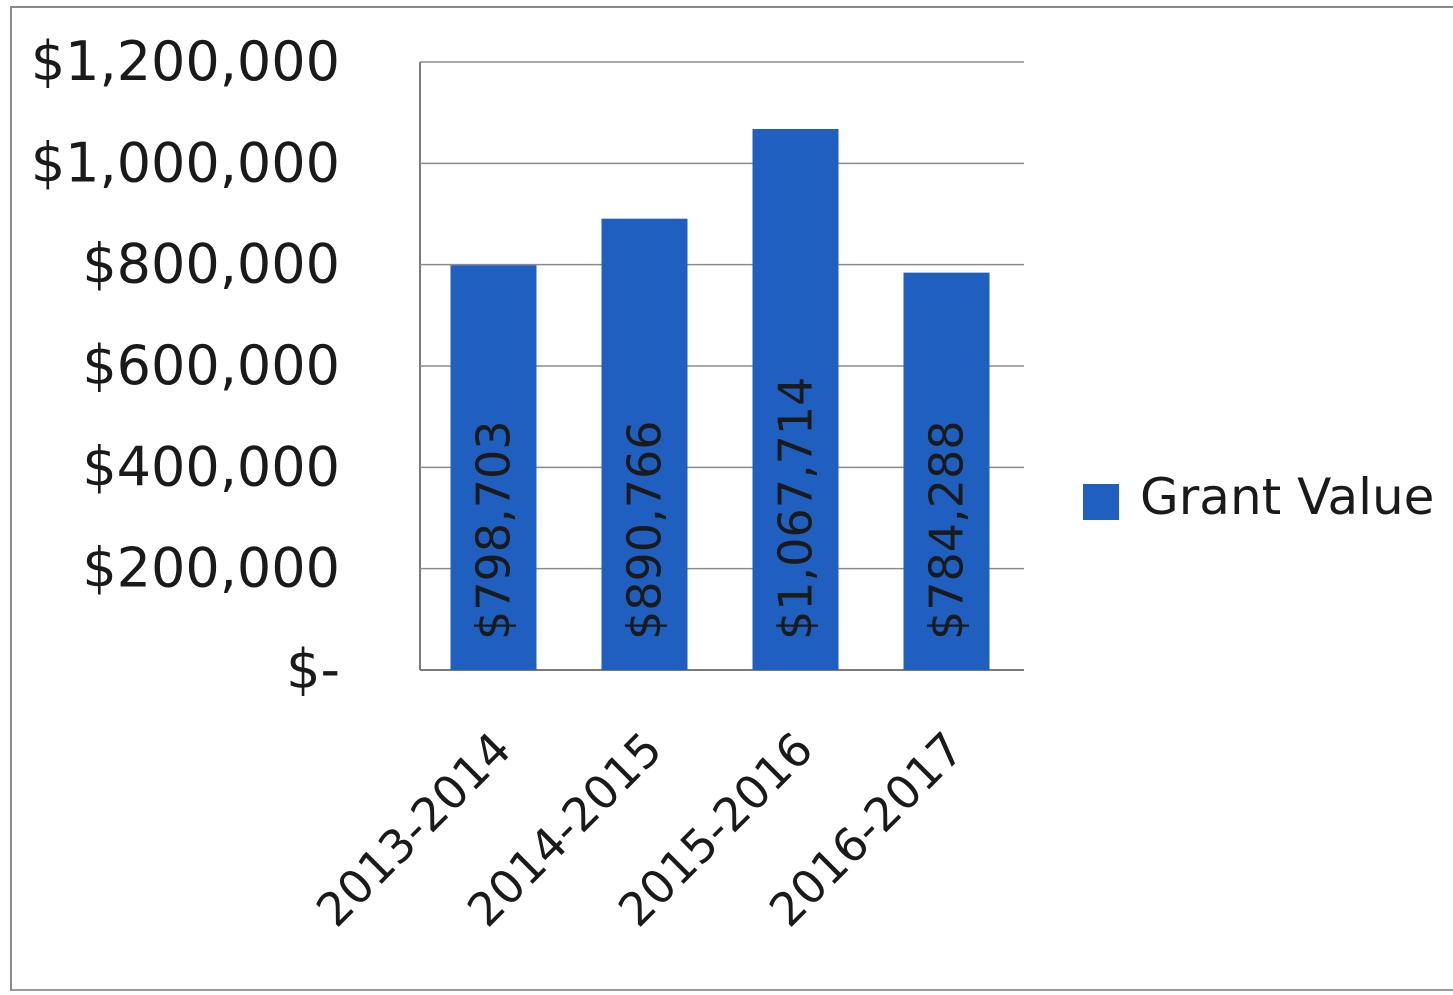  What do you see at coordinates (185, 162) in the screenshot?
I see `y-tick-label: $1,000,000` at bounding box center [185, 162].